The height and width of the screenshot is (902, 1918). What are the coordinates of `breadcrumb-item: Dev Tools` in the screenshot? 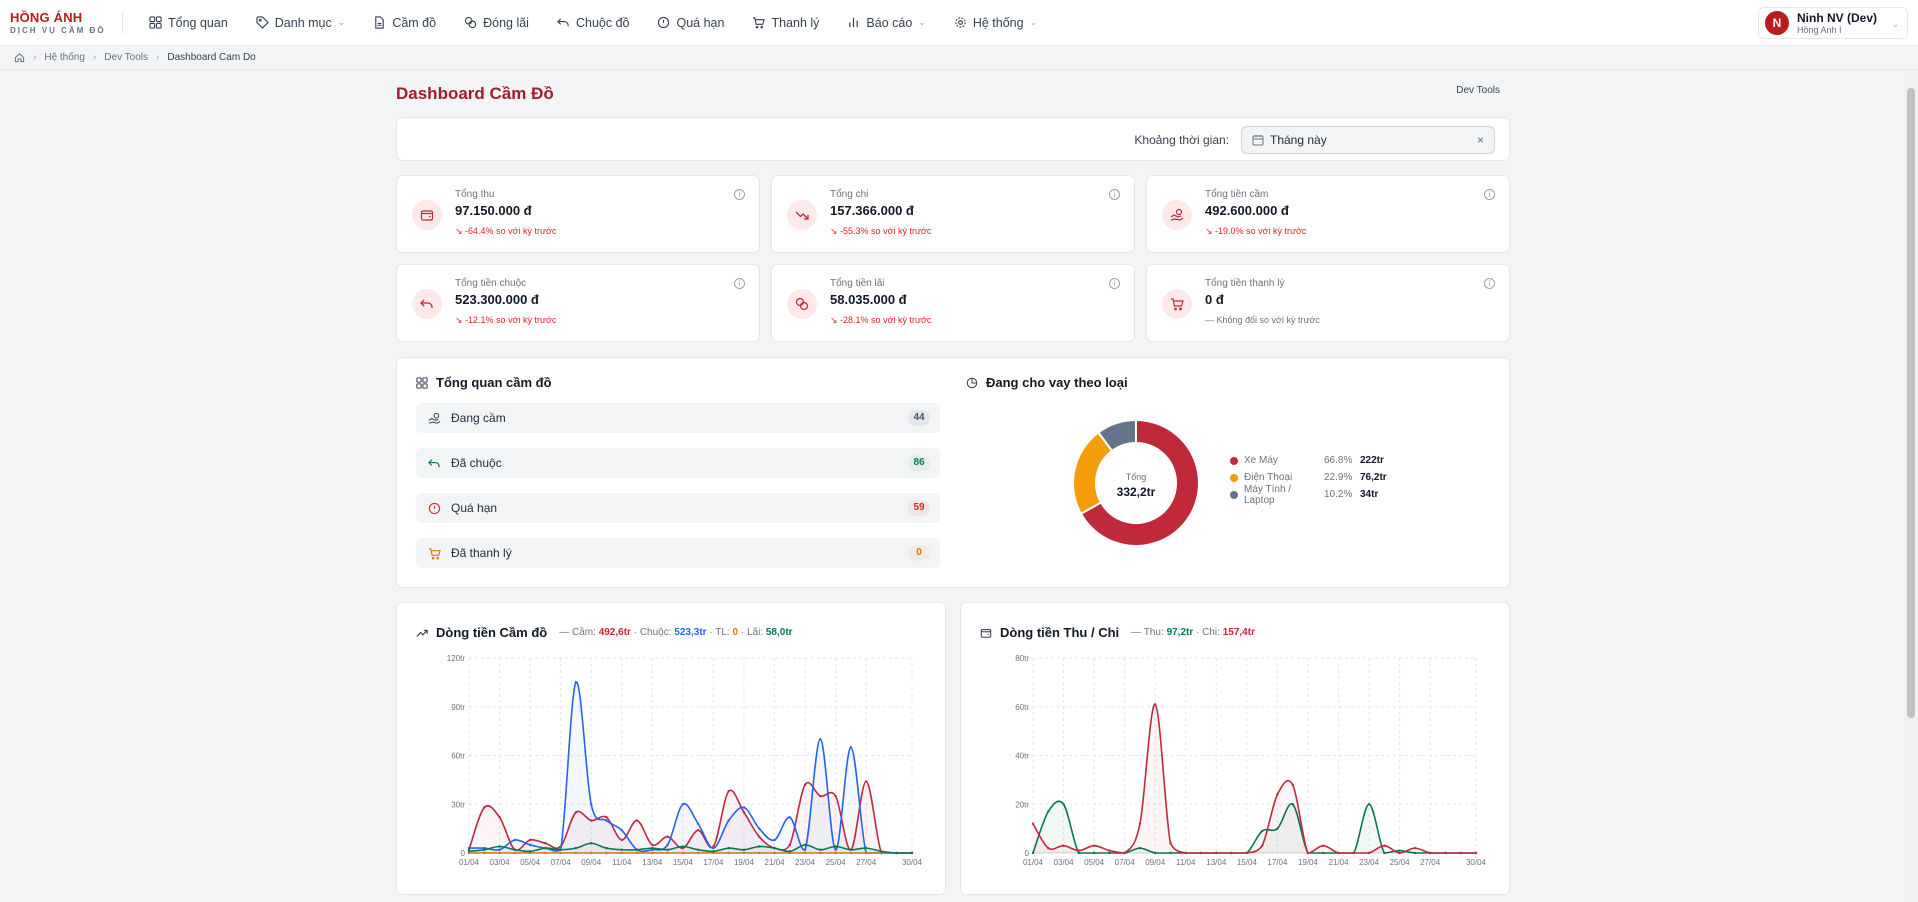 It's located at (126, 57).